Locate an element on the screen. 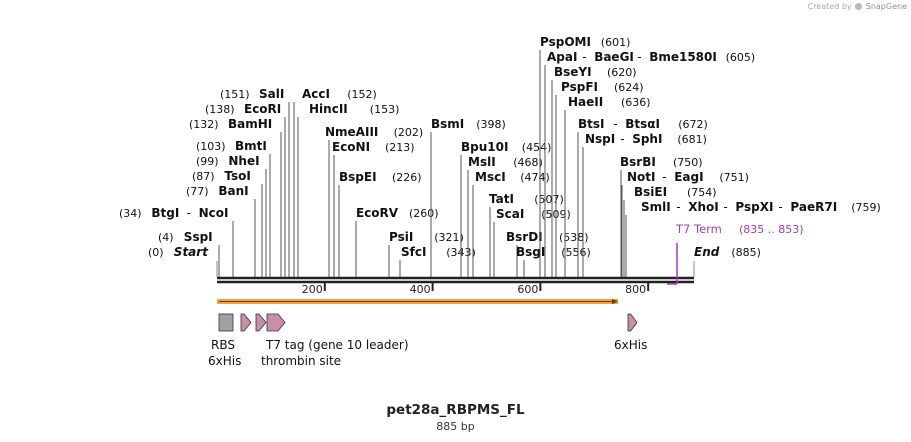  site-ecori: (138) EcoRI is located at coordinates (245, 189).